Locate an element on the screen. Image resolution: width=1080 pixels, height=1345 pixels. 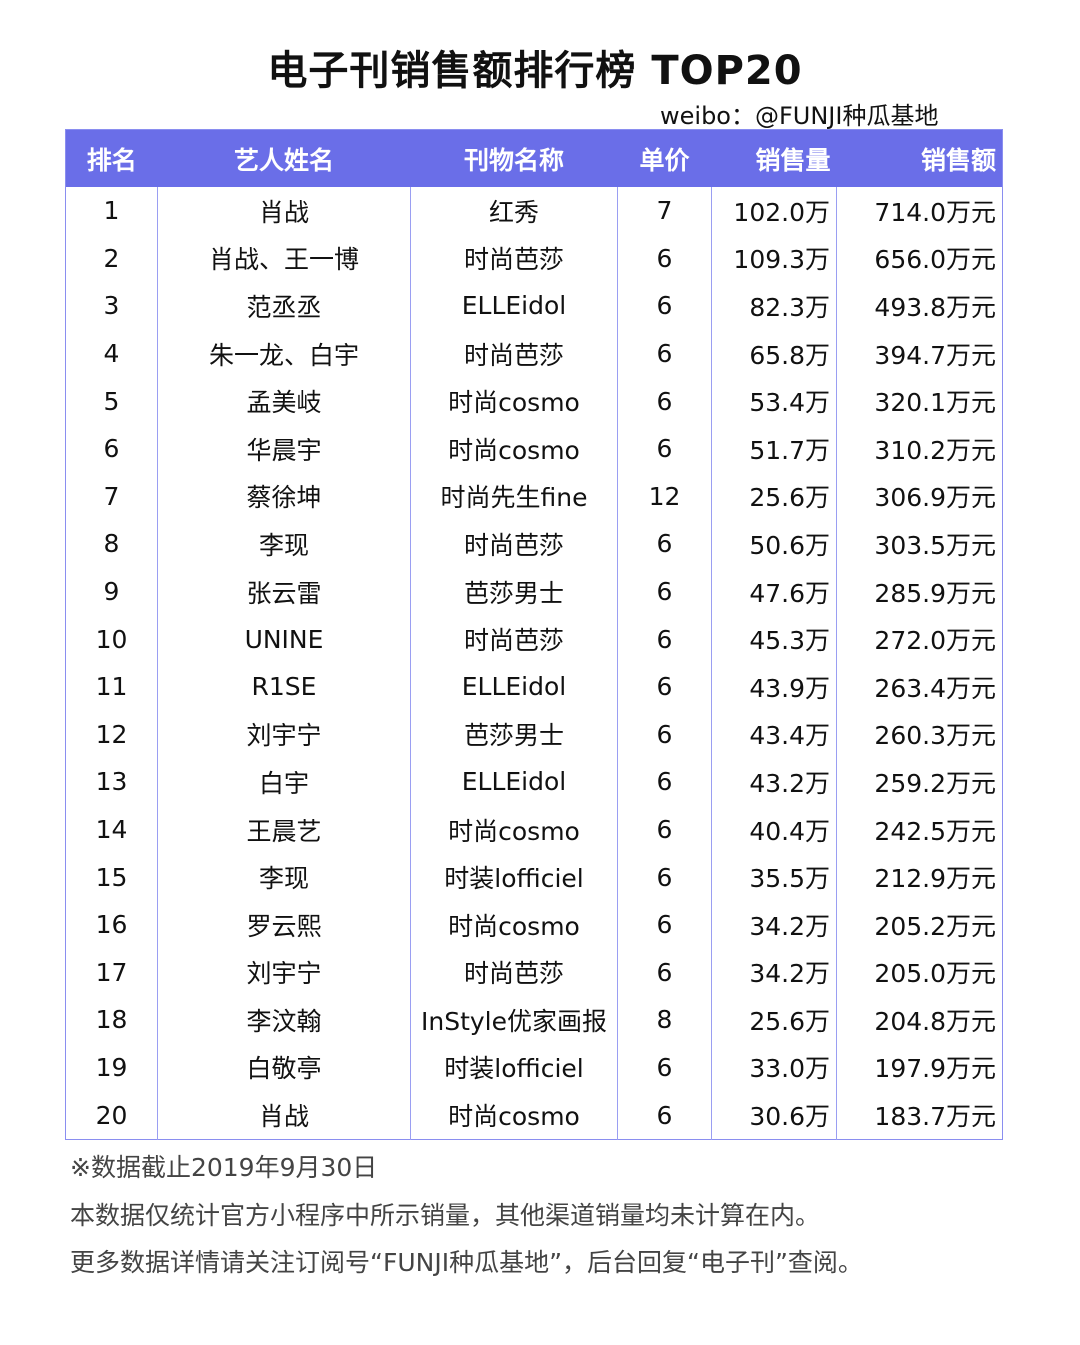
table-row: 1 肖战 红秀 7 102.0万 714.0万元 is located at coordinates (534, 211).